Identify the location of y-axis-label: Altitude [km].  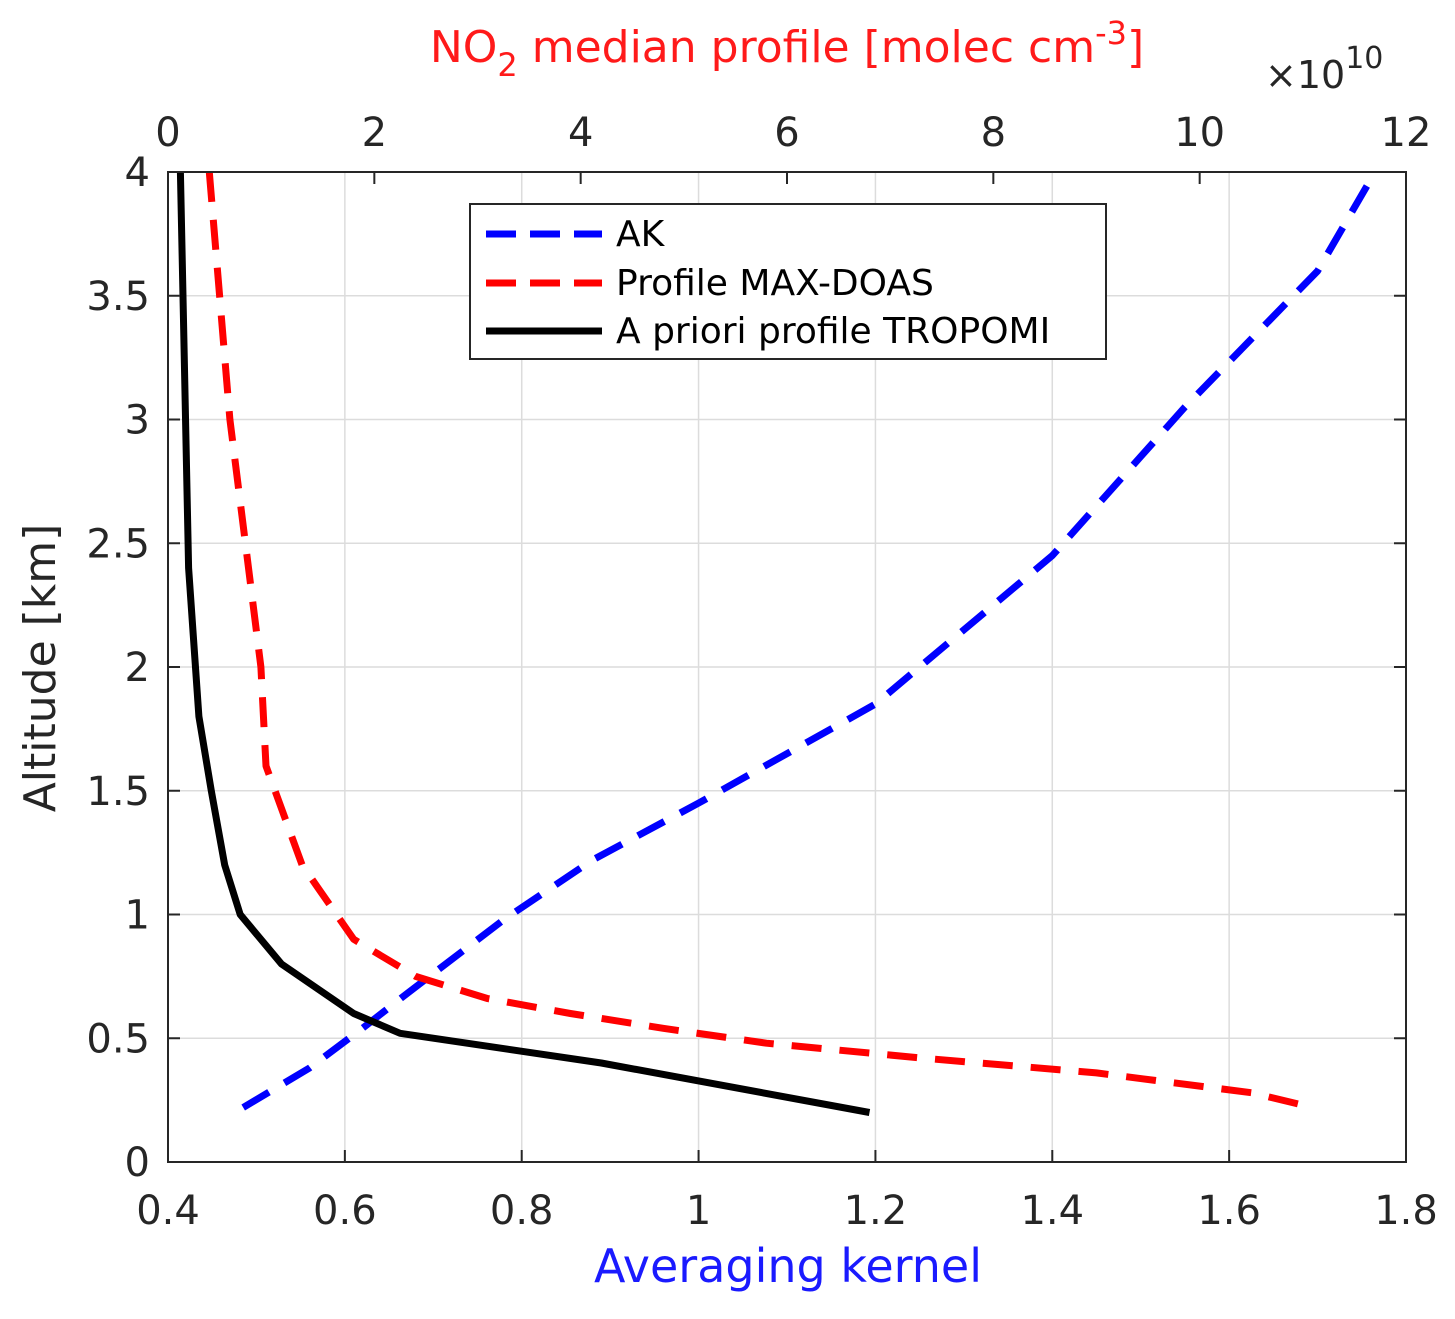
(40, 668).